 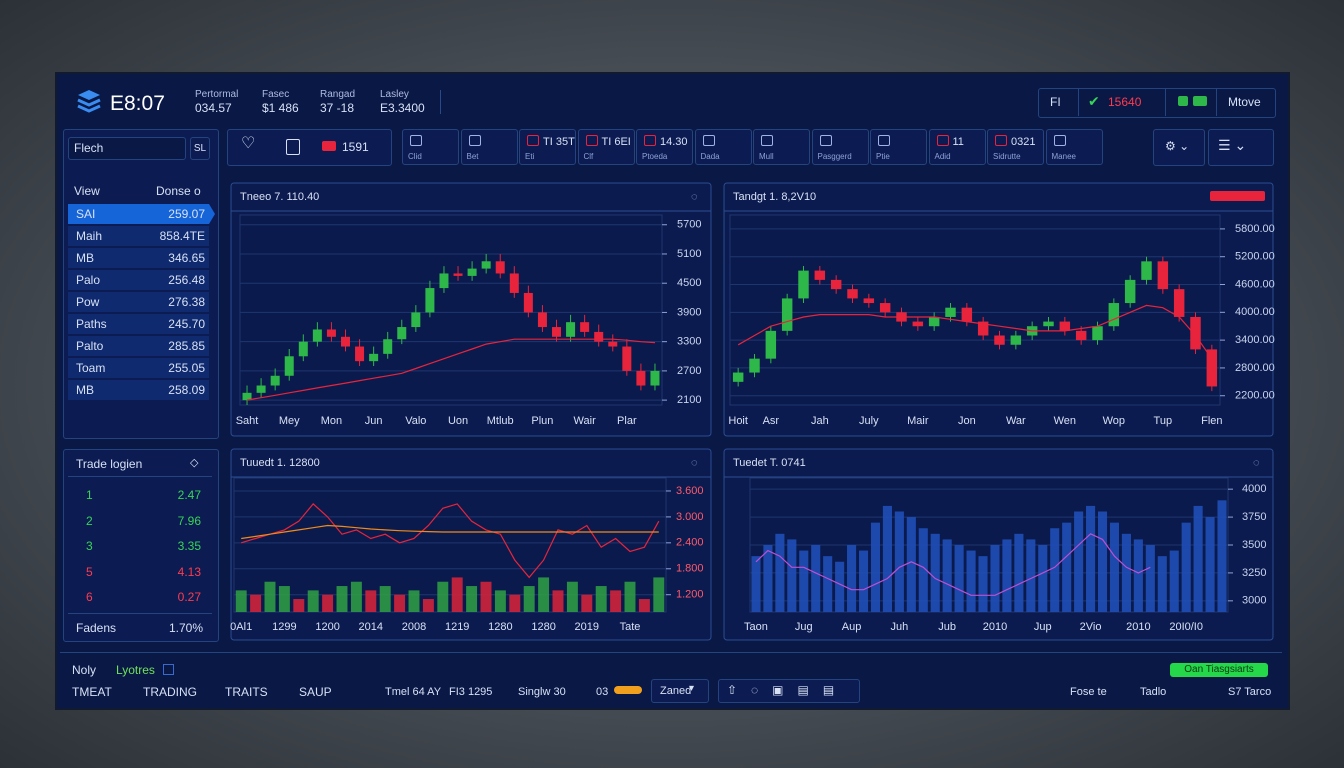 What do you see at coordinates (338, 94) in the screenshot?
I see `stat-label: Rangad` at bounding box center [338, 94].